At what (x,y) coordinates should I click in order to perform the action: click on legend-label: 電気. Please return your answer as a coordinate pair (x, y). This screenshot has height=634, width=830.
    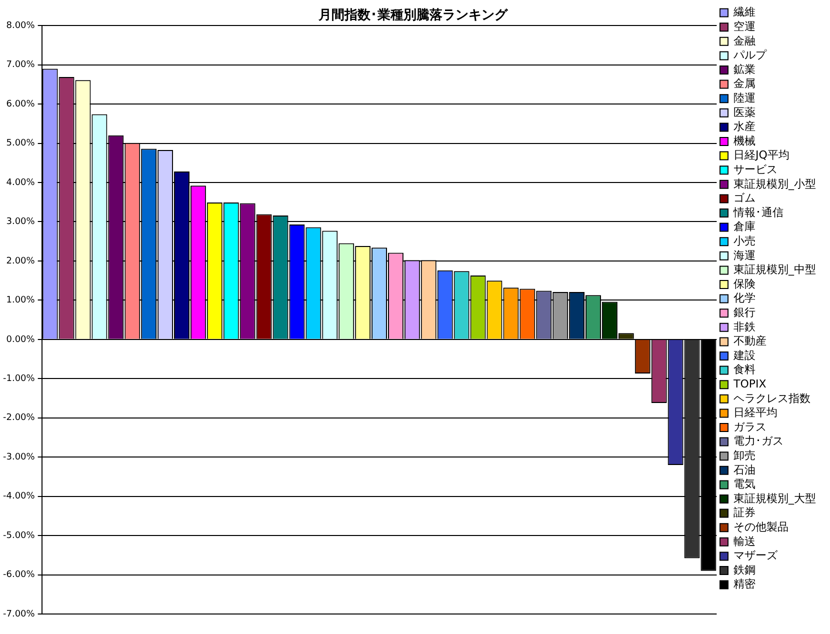
    Looking at the image, I should click on (745, 484).